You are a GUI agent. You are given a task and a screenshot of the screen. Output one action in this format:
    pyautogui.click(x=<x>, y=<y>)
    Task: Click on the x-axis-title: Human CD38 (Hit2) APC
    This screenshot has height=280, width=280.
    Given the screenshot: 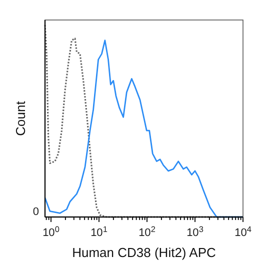 What is the action you would take?
    pyautogui.click(x=144, y=252)
    